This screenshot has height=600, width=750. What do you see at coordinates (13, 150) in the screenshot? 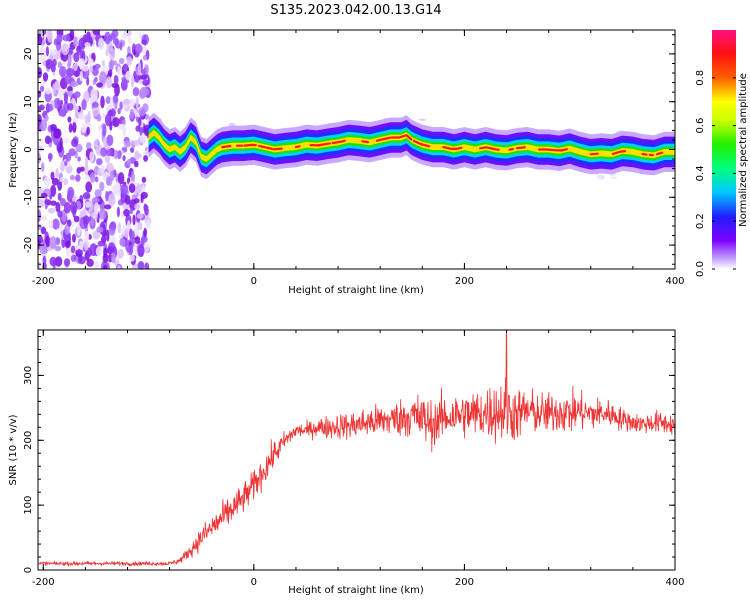
I see `spectrogram-y-axis-label: Frequency (Hz)` at bounding box center [13, 150].